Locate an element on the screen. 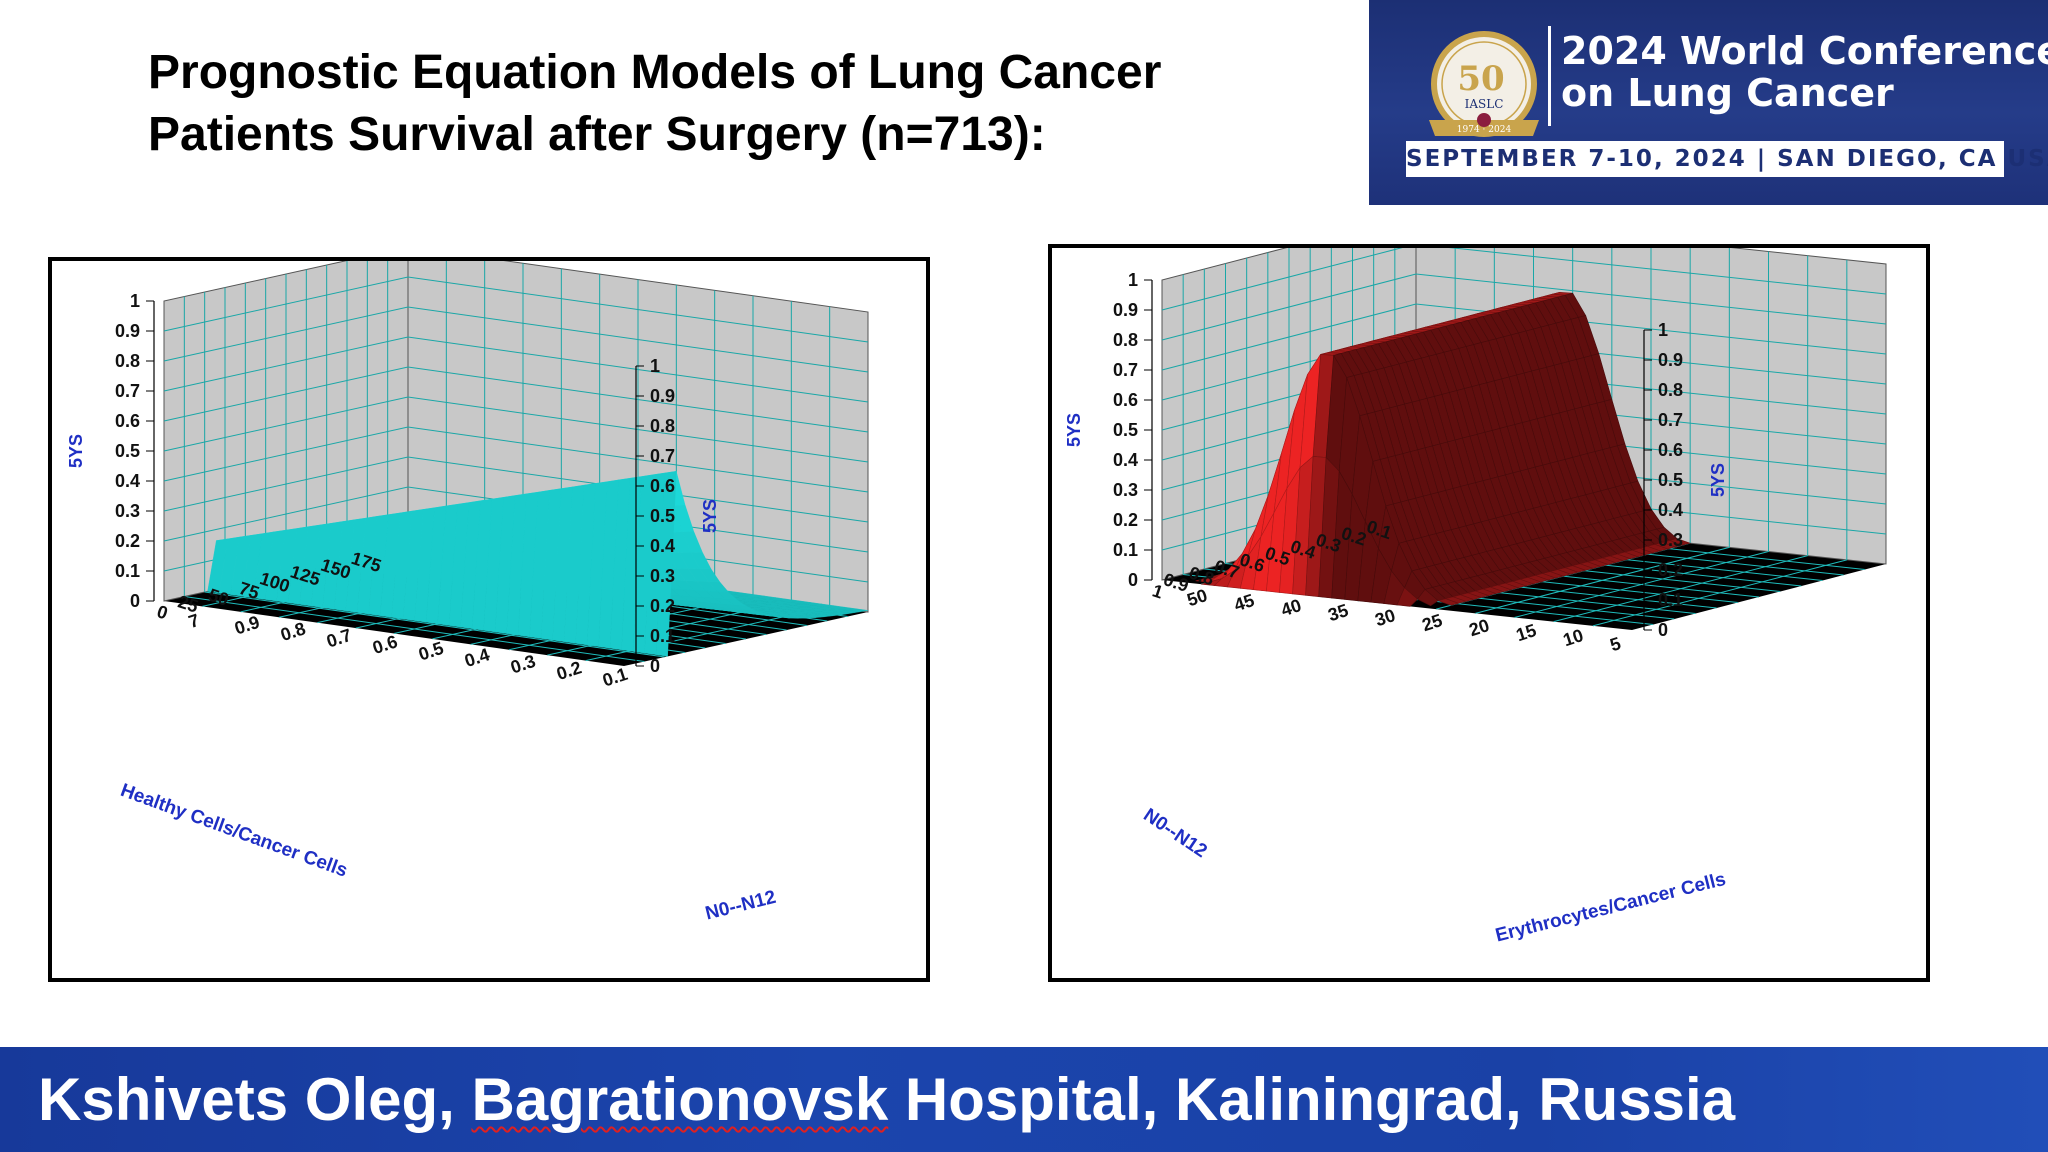 The height and width of the screenshot is (1152, 2048). floor-tick-label-b: 5 is located at coordinates (1616, 644).